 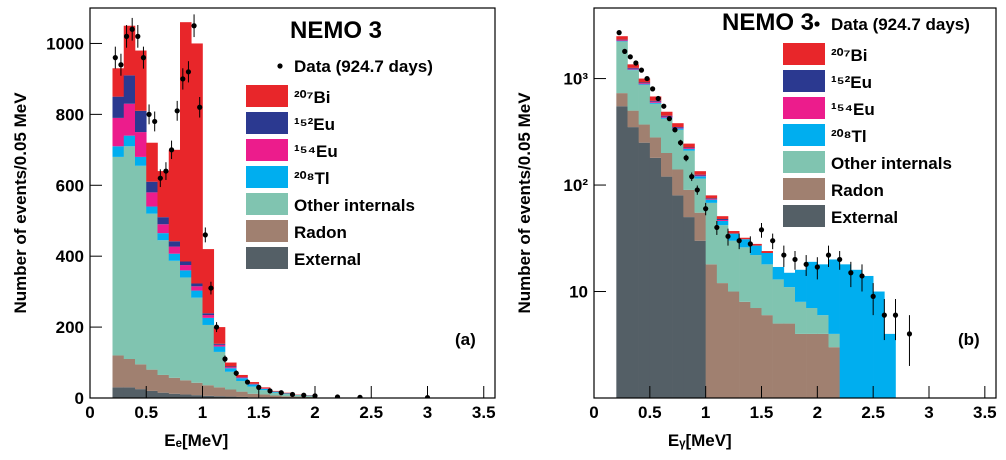 I want to click on x-axis-label: Eₑ[MeV], so click(x=196, y=440).